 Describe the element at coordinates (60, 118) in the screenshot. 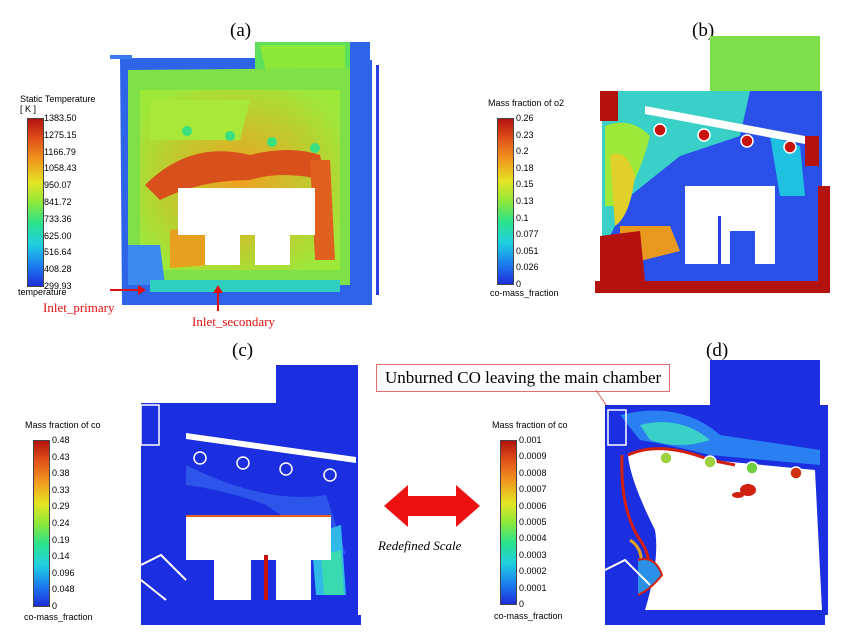

I see `panel-a-tick-label: 1383.50` at that location.